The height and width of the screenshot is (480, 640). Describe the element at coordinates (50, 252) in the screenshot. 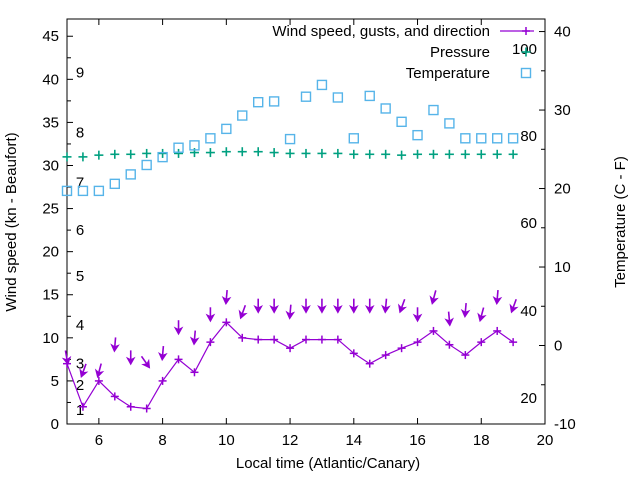

I see `y-tick-label: 20` at that location.